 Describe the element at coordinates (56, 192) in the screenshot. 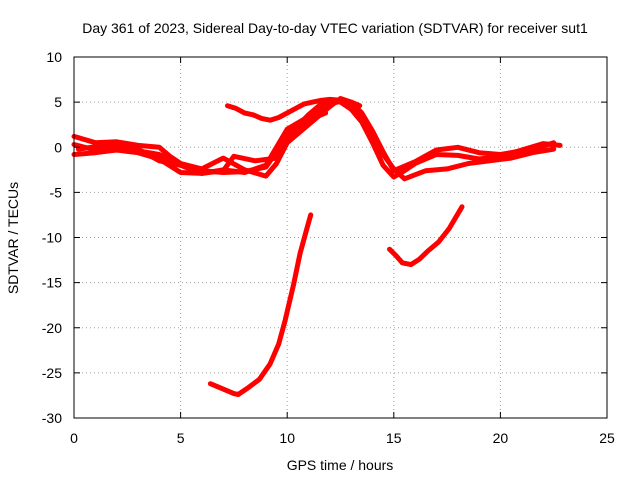

I see `y-tick-label: -5` at that location.